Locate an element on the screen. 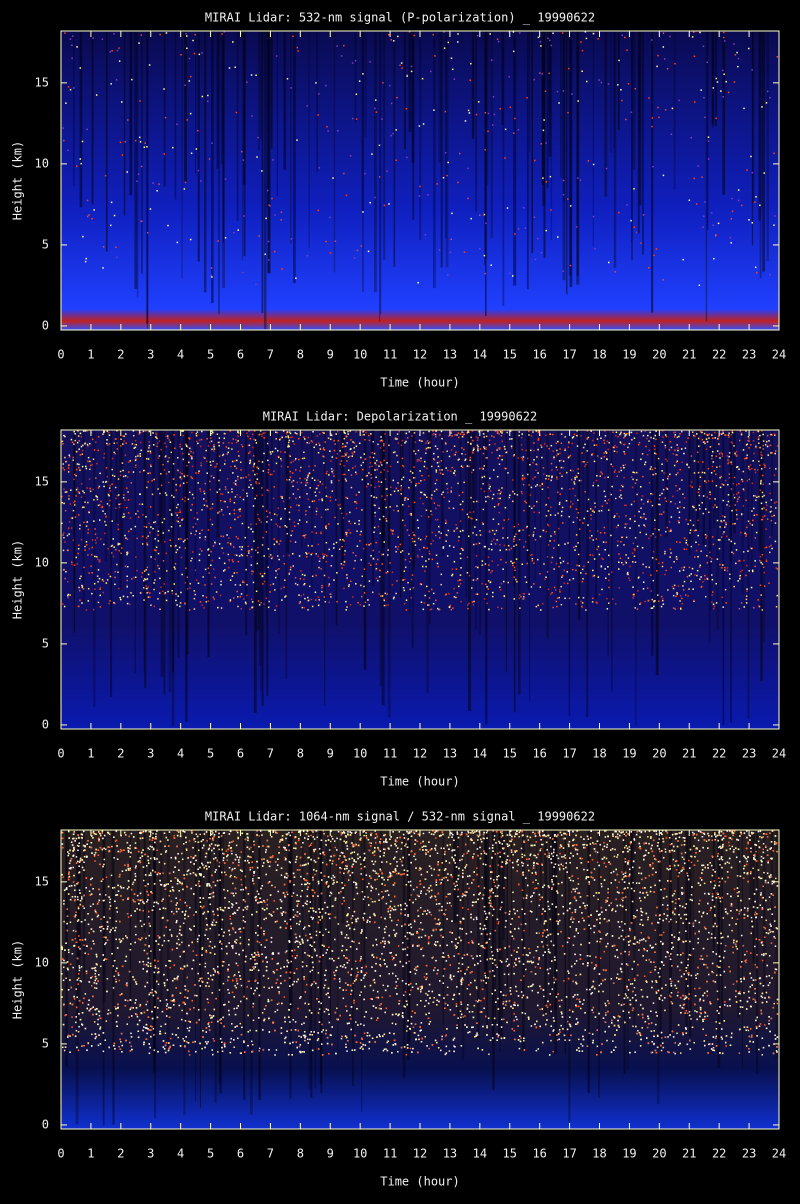 The width and height of the screenshot is (800, 1204). x-tick-label: 13 is located at coordinates (450, 355).